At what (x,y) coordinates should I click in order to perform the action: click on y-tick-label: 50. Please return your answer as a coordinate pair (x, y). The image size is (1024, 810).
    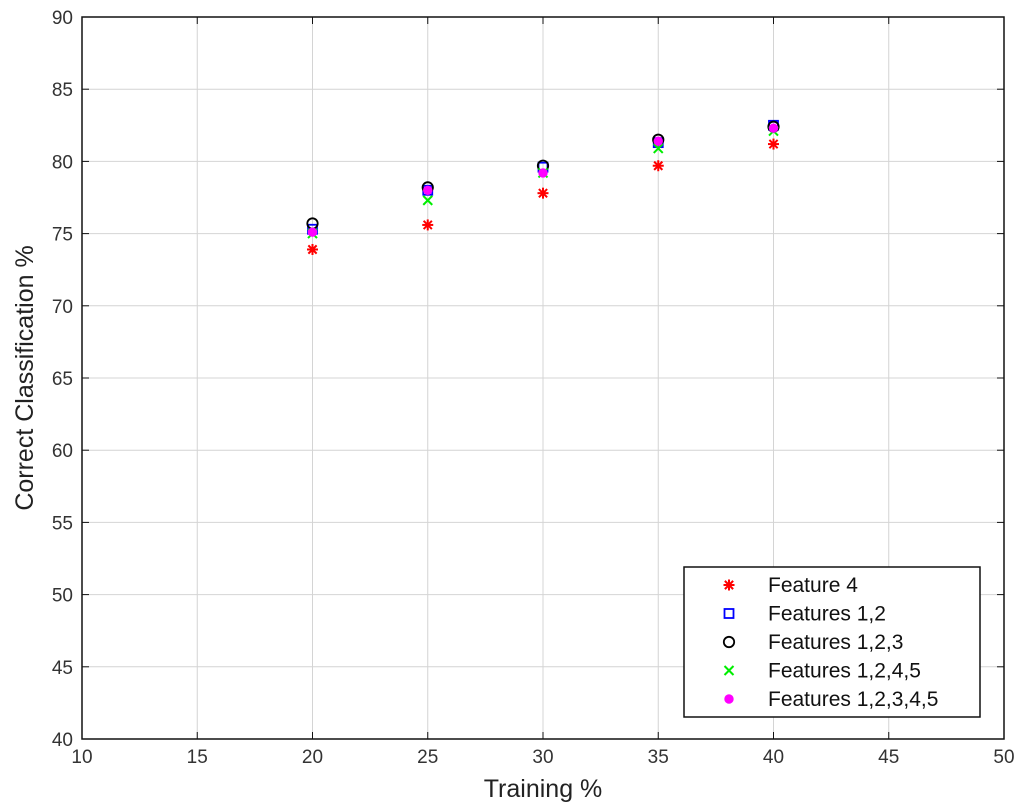
    Looking at the image, I should click on (62, 596).